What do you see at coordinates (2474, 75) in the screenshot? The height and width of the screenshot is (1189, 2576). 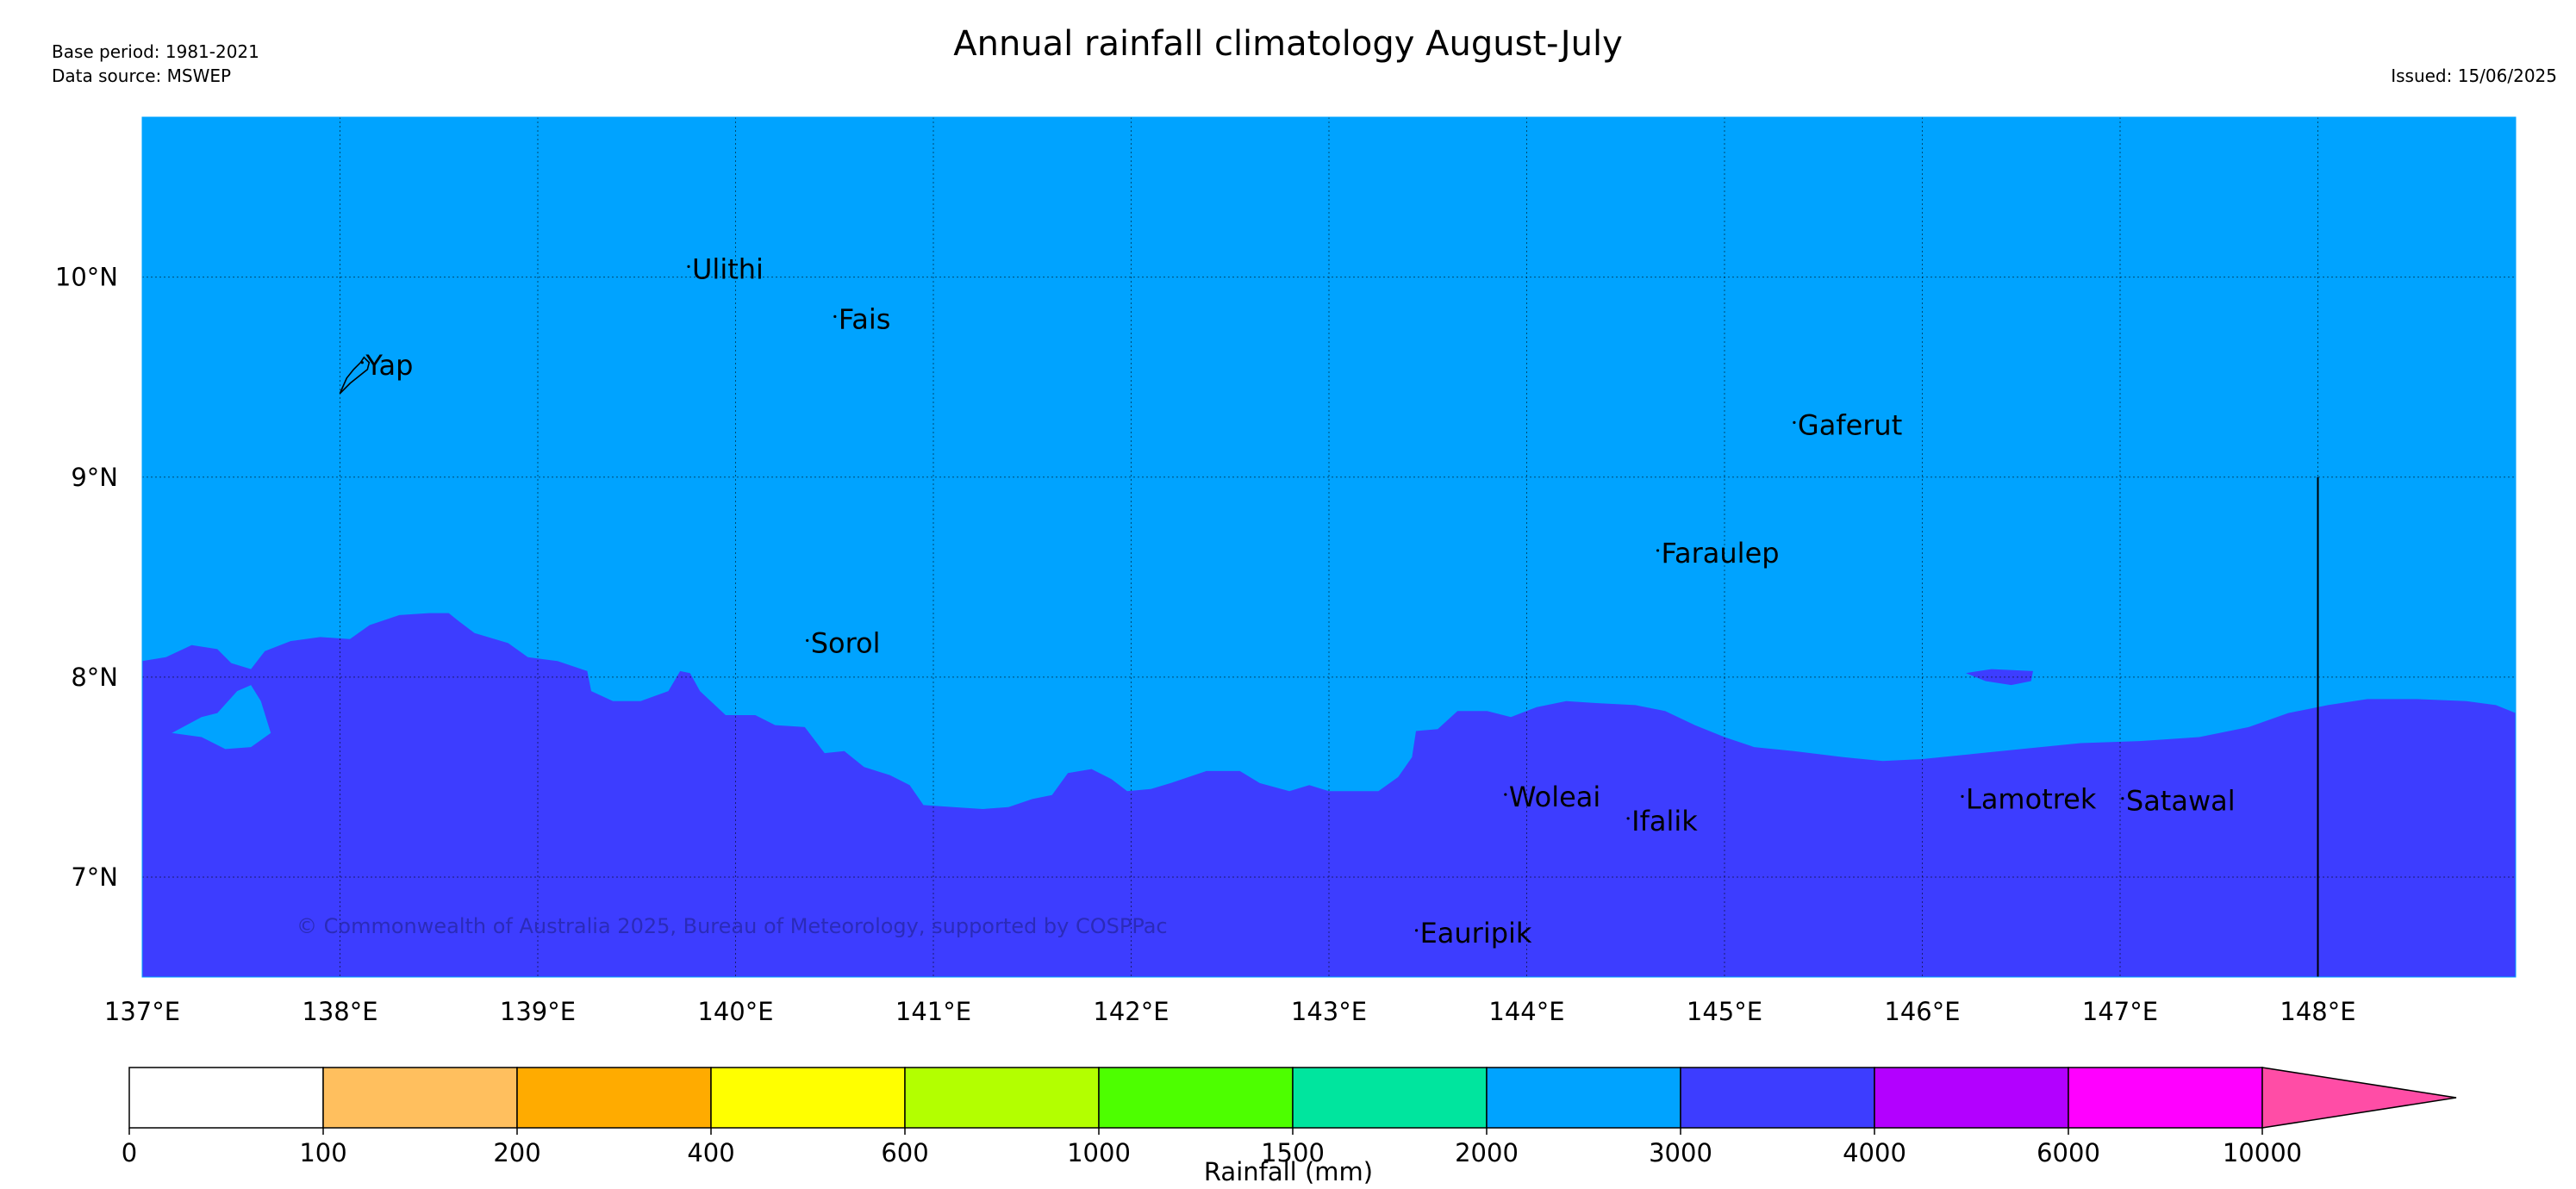 I see `issued-date-text: Issued: 15/06/2025` at bounding box center [2474, 75].